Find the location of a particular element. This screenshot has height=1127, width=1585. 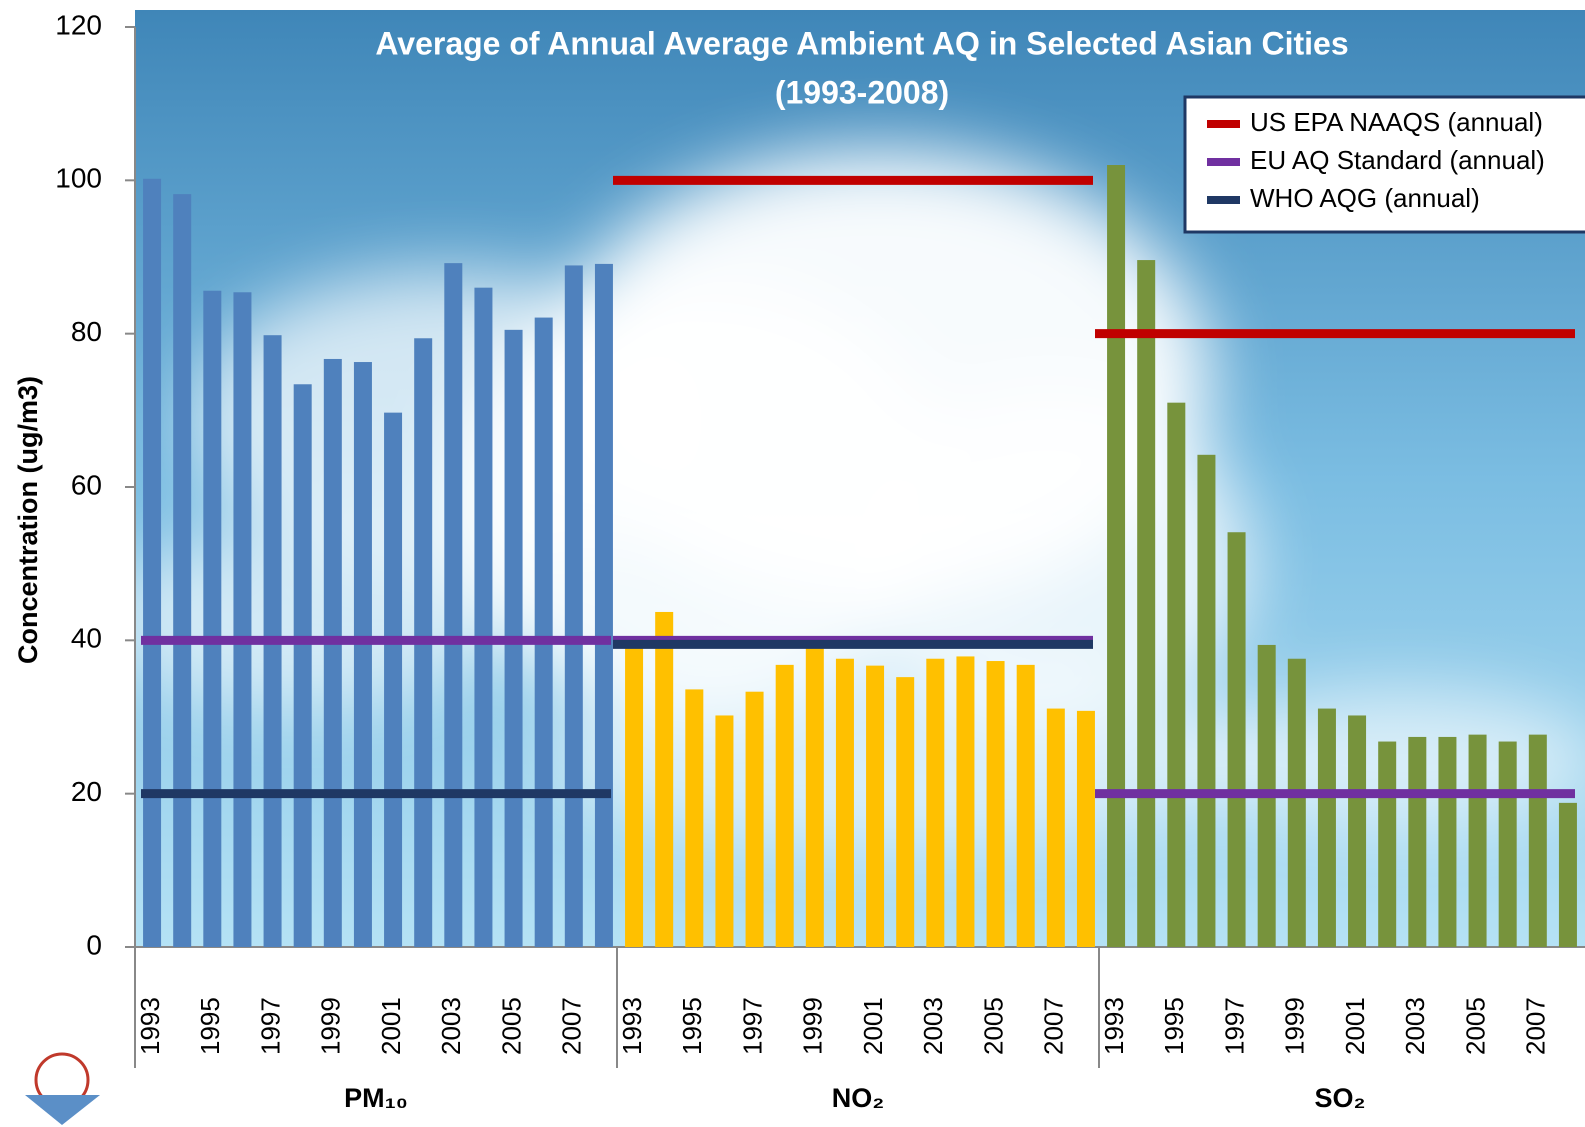

y-tick-label: 20 is located at coordinates (86, 791).